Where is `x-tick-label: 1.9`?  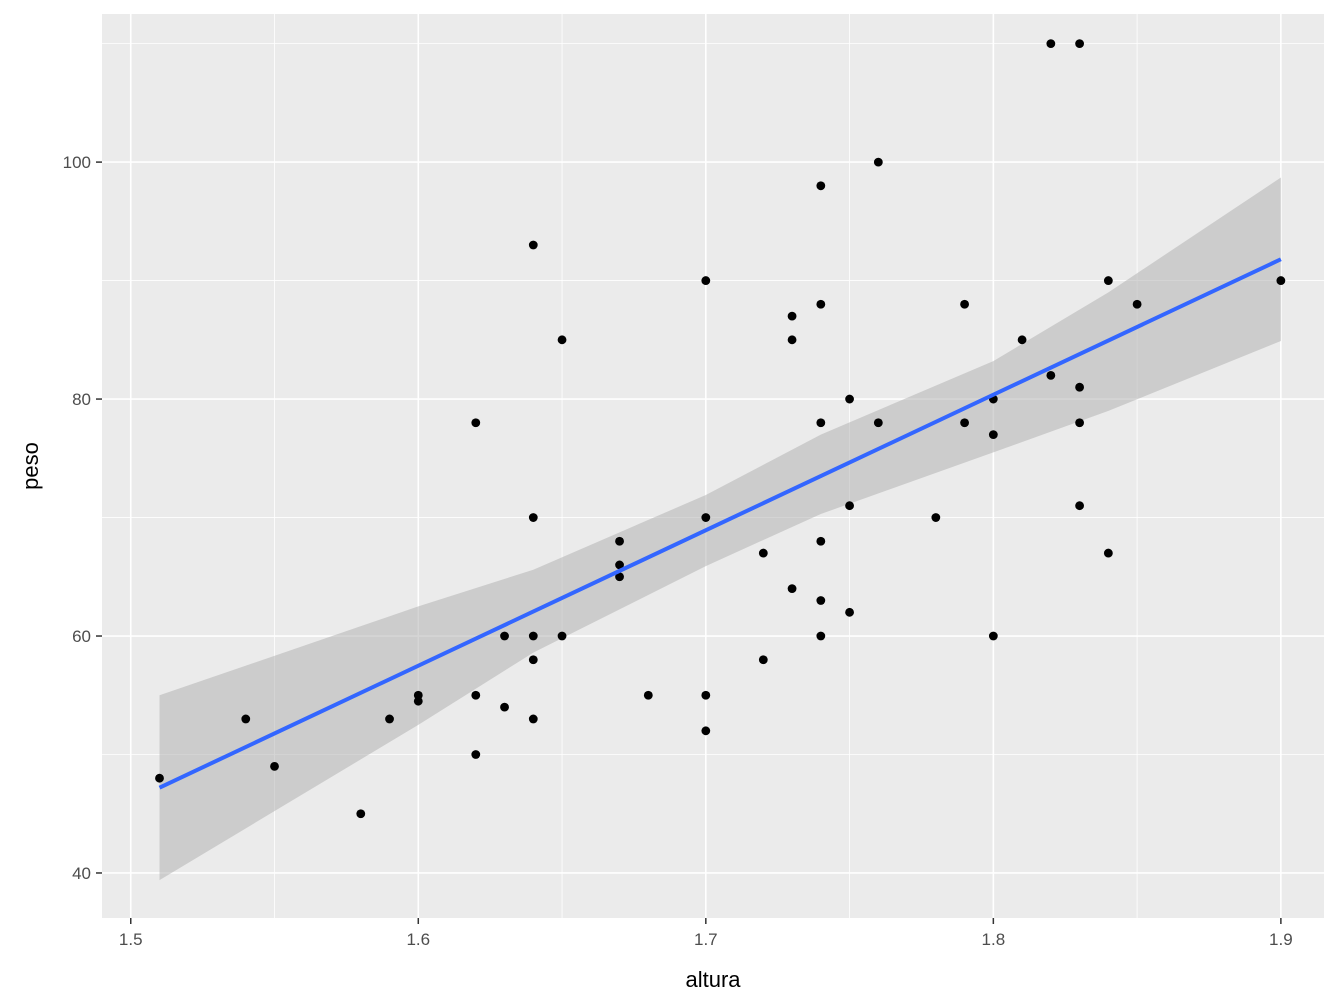 x-tick-label: 1.9 is located at coordinates (1281, 939).